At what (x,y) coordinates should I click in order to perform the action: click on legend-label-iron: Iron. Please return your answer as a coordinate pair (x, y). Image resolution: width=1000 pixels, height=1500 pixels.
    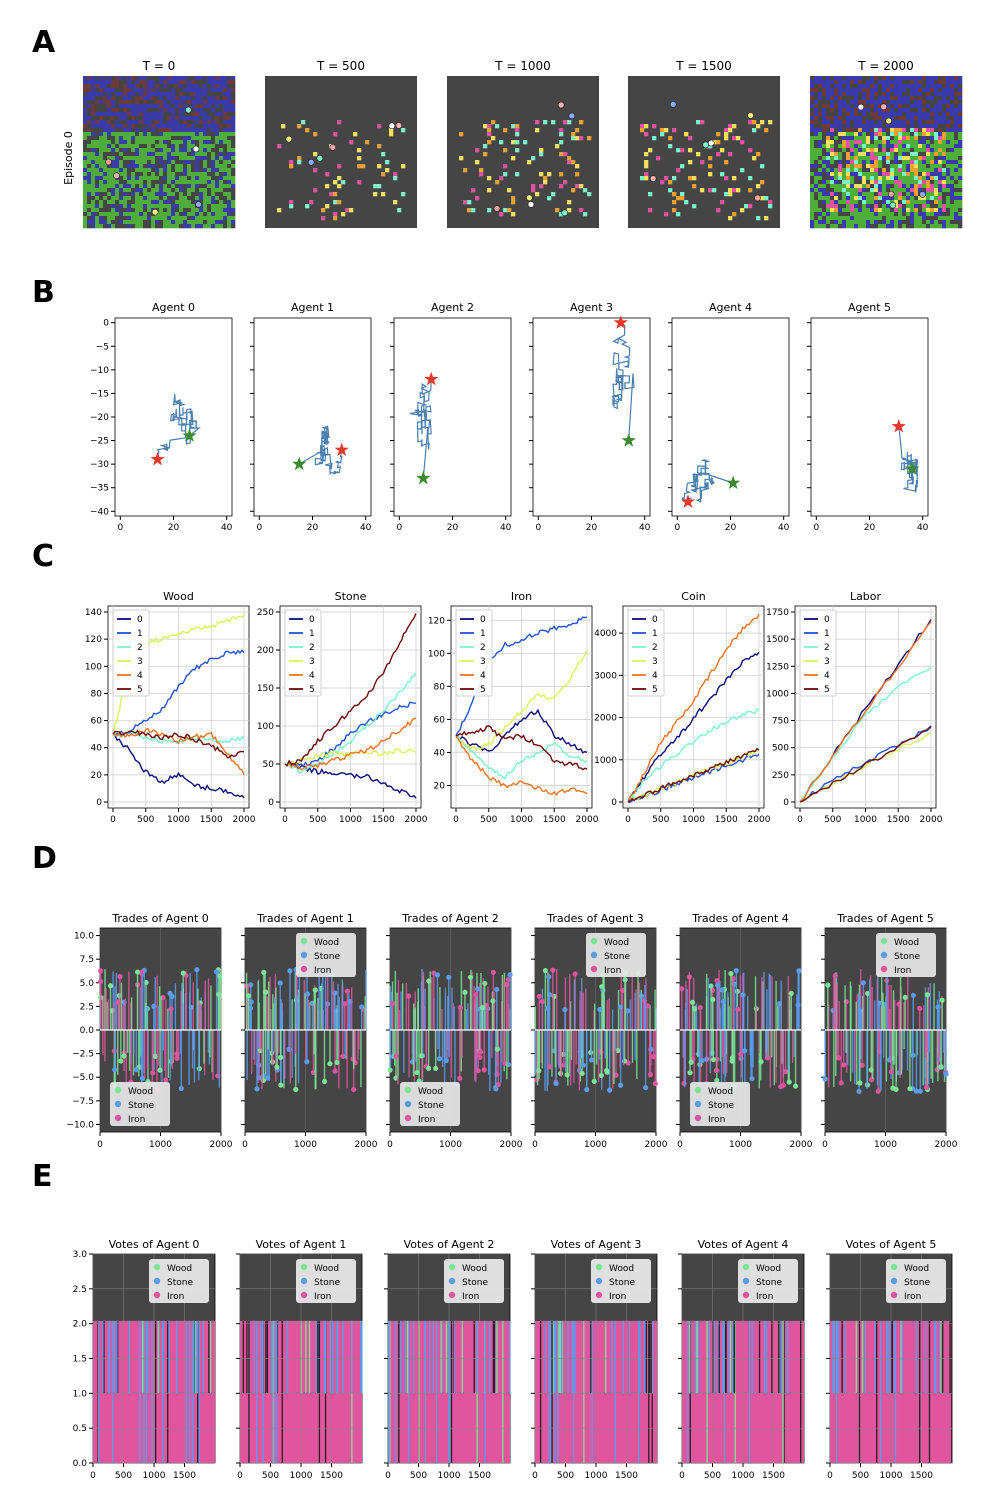
    Looking at the image, I should click on (716, 1120).